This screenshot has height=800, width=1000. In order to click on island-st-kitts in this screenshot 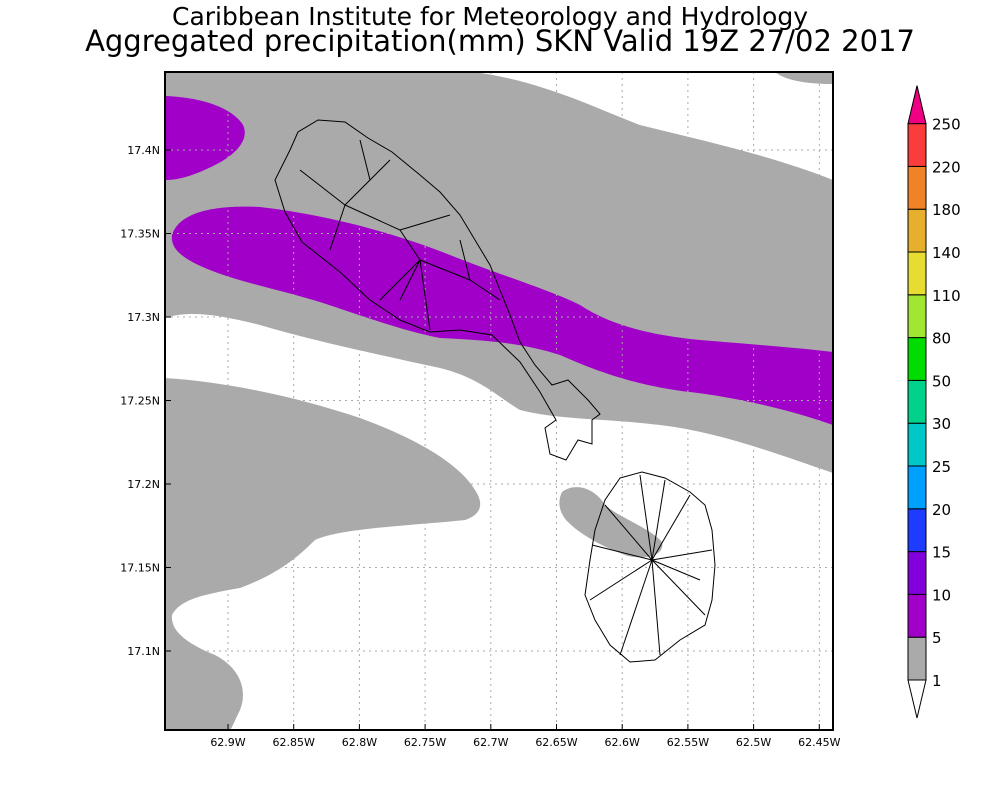, I will do `click(437, 290)`.